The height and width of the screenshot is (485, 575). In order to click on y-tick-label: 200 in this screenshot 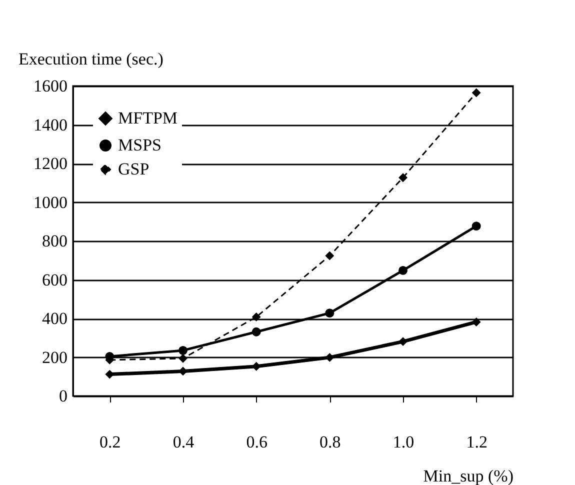, I will do `click(55, 357)`.